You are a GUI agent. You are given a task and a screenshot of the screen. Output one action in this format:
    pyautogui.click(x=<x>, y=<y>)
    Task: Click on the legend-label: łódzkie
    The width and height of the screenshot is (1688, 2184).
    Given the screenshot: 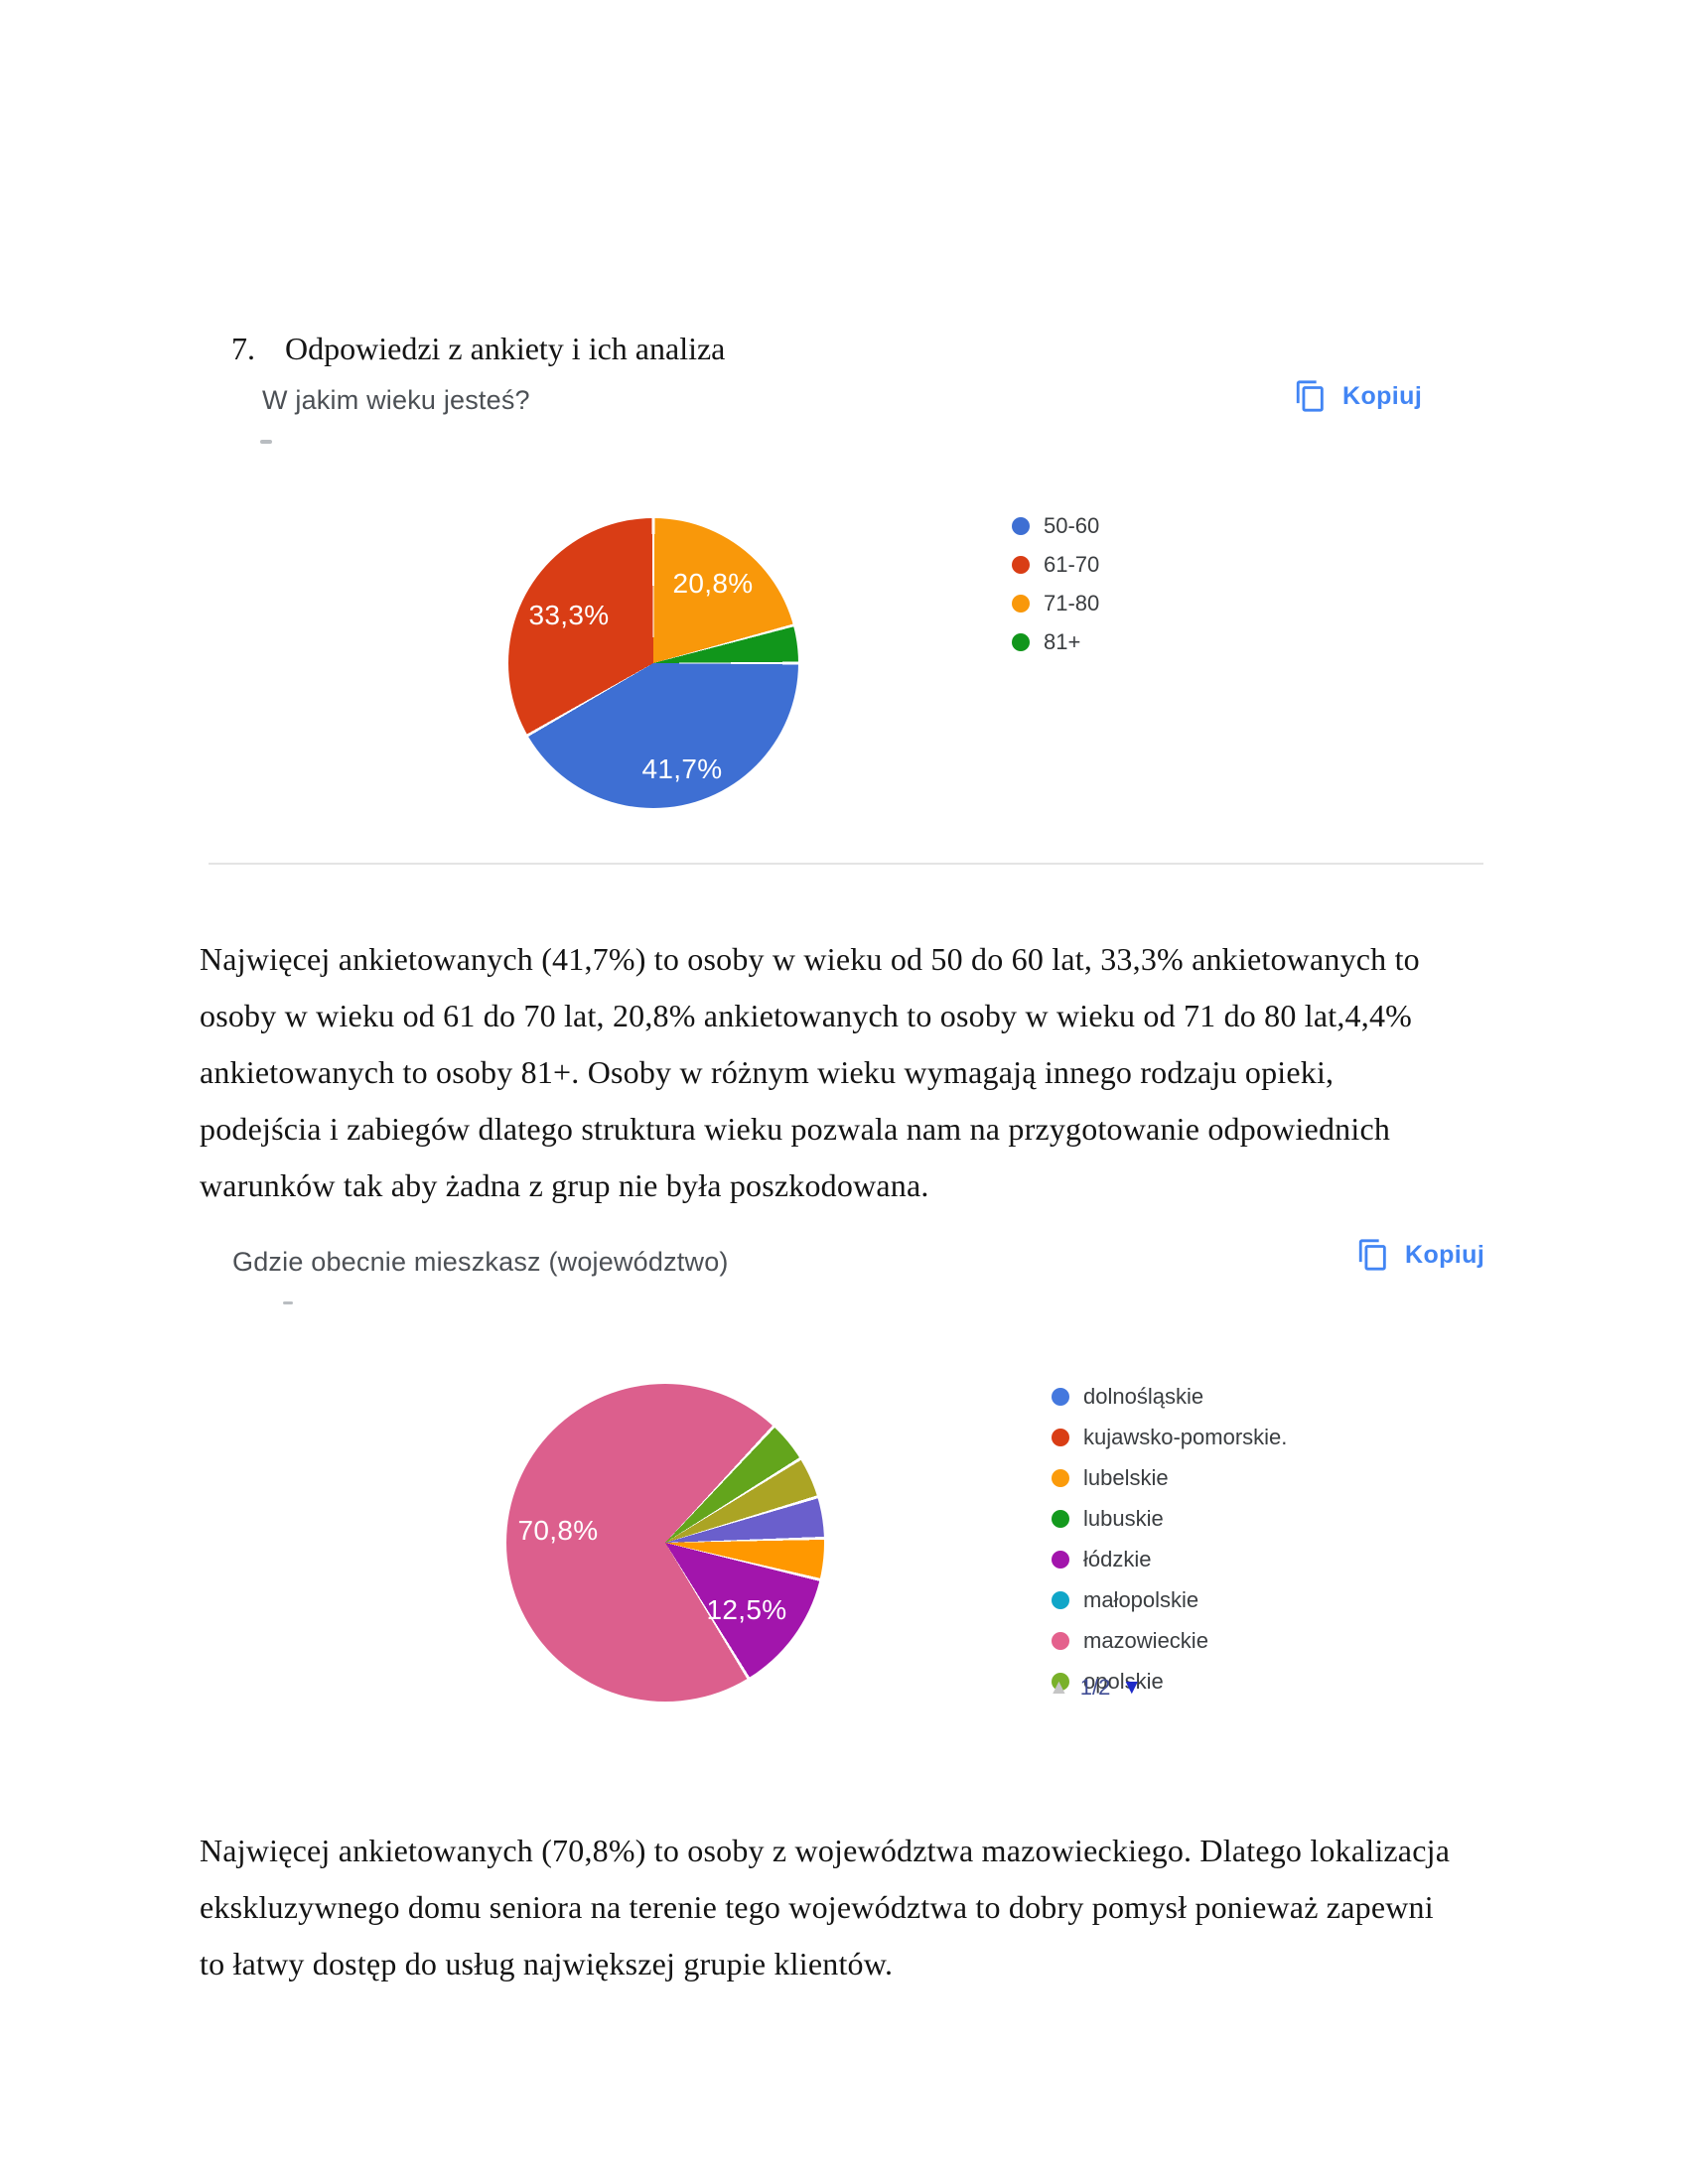 What is the action you would take?
    pyautogui.click(x=1117, y=1559)
    